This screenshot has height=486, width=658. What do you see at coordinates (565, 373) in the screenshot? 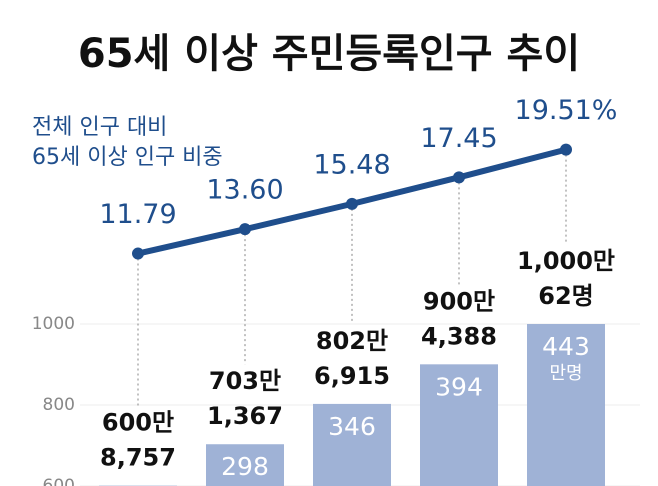
I see `inner-unit: 만명` at bounding box center [565, 373].